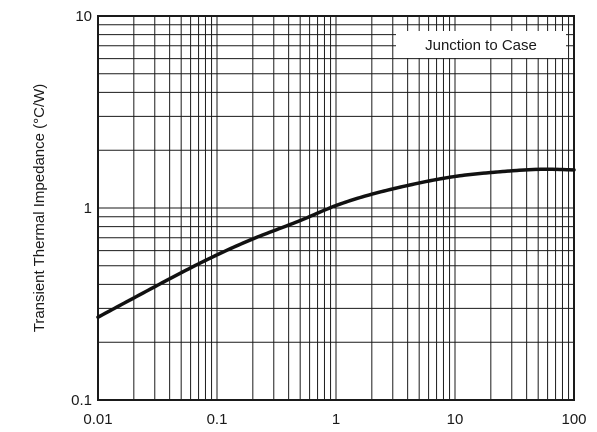 The image size is (597, 432). What do you see at coordinates (217, 419) in the screenshot?
I see `x-tick-label: 0.1` at bounding box center [217, 419].